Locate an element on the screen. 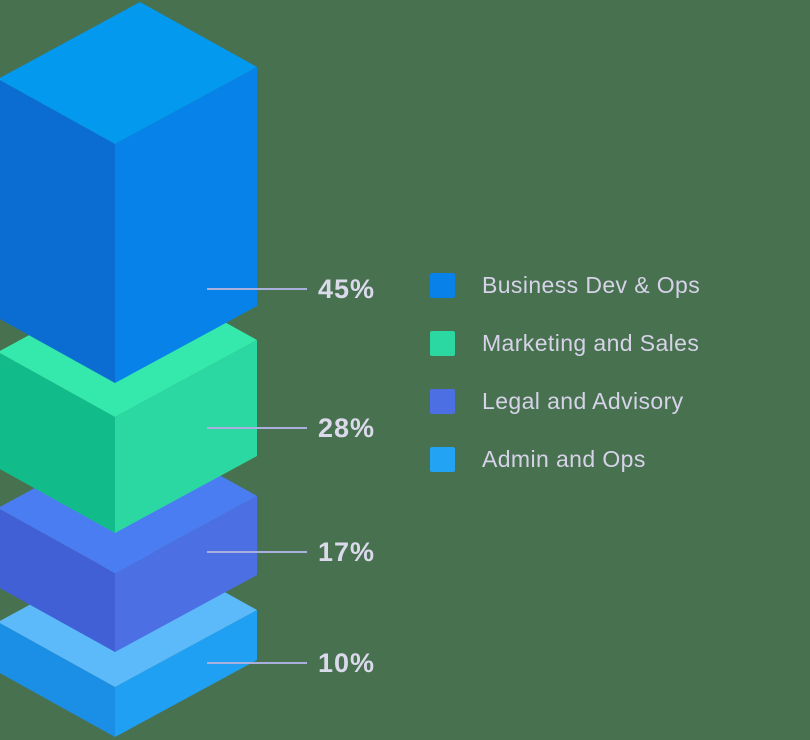 The image size is (810, 740). legend-item-business-dev: Business Dev & Ops is located at coordinates (565, 285).